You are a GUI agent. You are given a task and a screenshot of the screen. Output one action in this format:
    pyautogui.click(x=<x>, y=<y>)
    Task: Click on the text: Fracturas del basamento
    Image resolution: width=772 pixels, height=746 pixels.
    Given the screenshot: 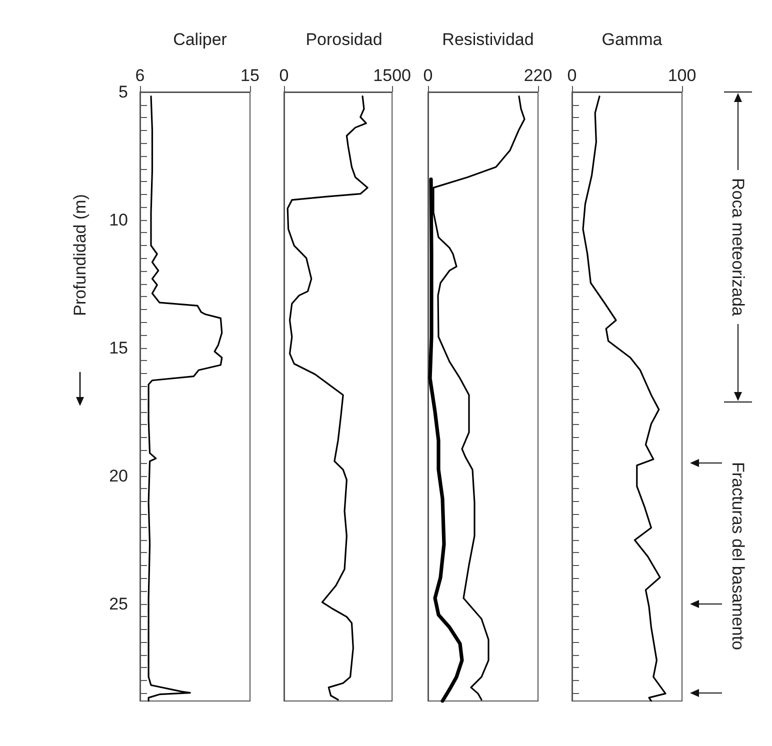 What is the action you would take?
    pyautogui.click(x=738, y=556)
    